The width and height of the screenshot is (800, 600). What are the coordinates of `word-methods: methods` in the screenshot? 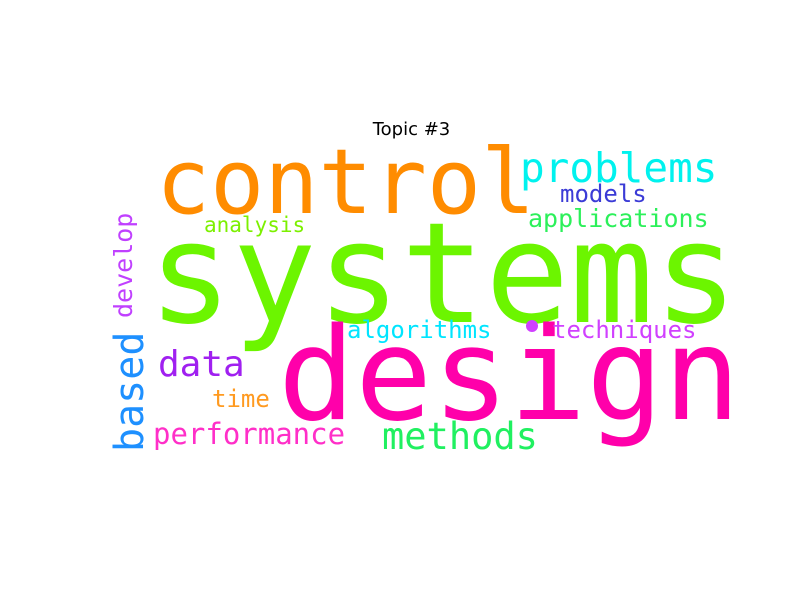 It's located at (460, 436).